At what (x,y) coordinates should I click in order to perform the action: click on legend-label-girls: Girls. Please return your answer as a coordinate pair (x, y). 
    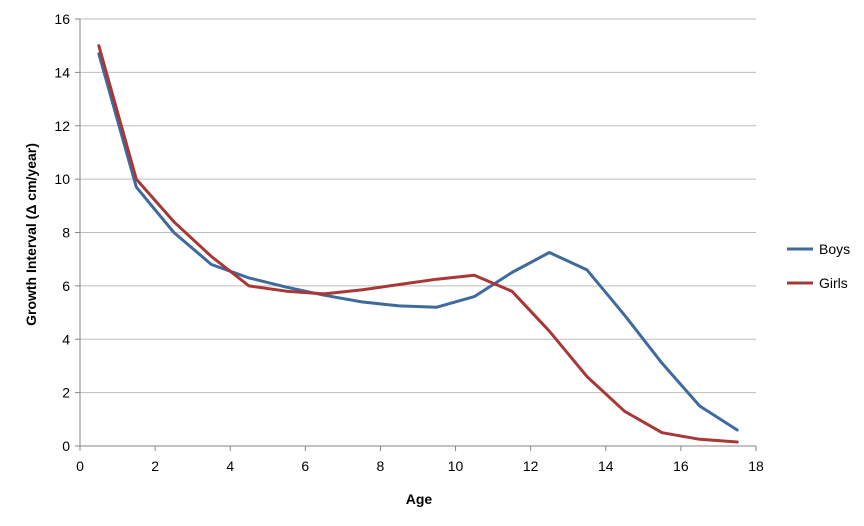
    Looking at the image, I should click on (833, 283).